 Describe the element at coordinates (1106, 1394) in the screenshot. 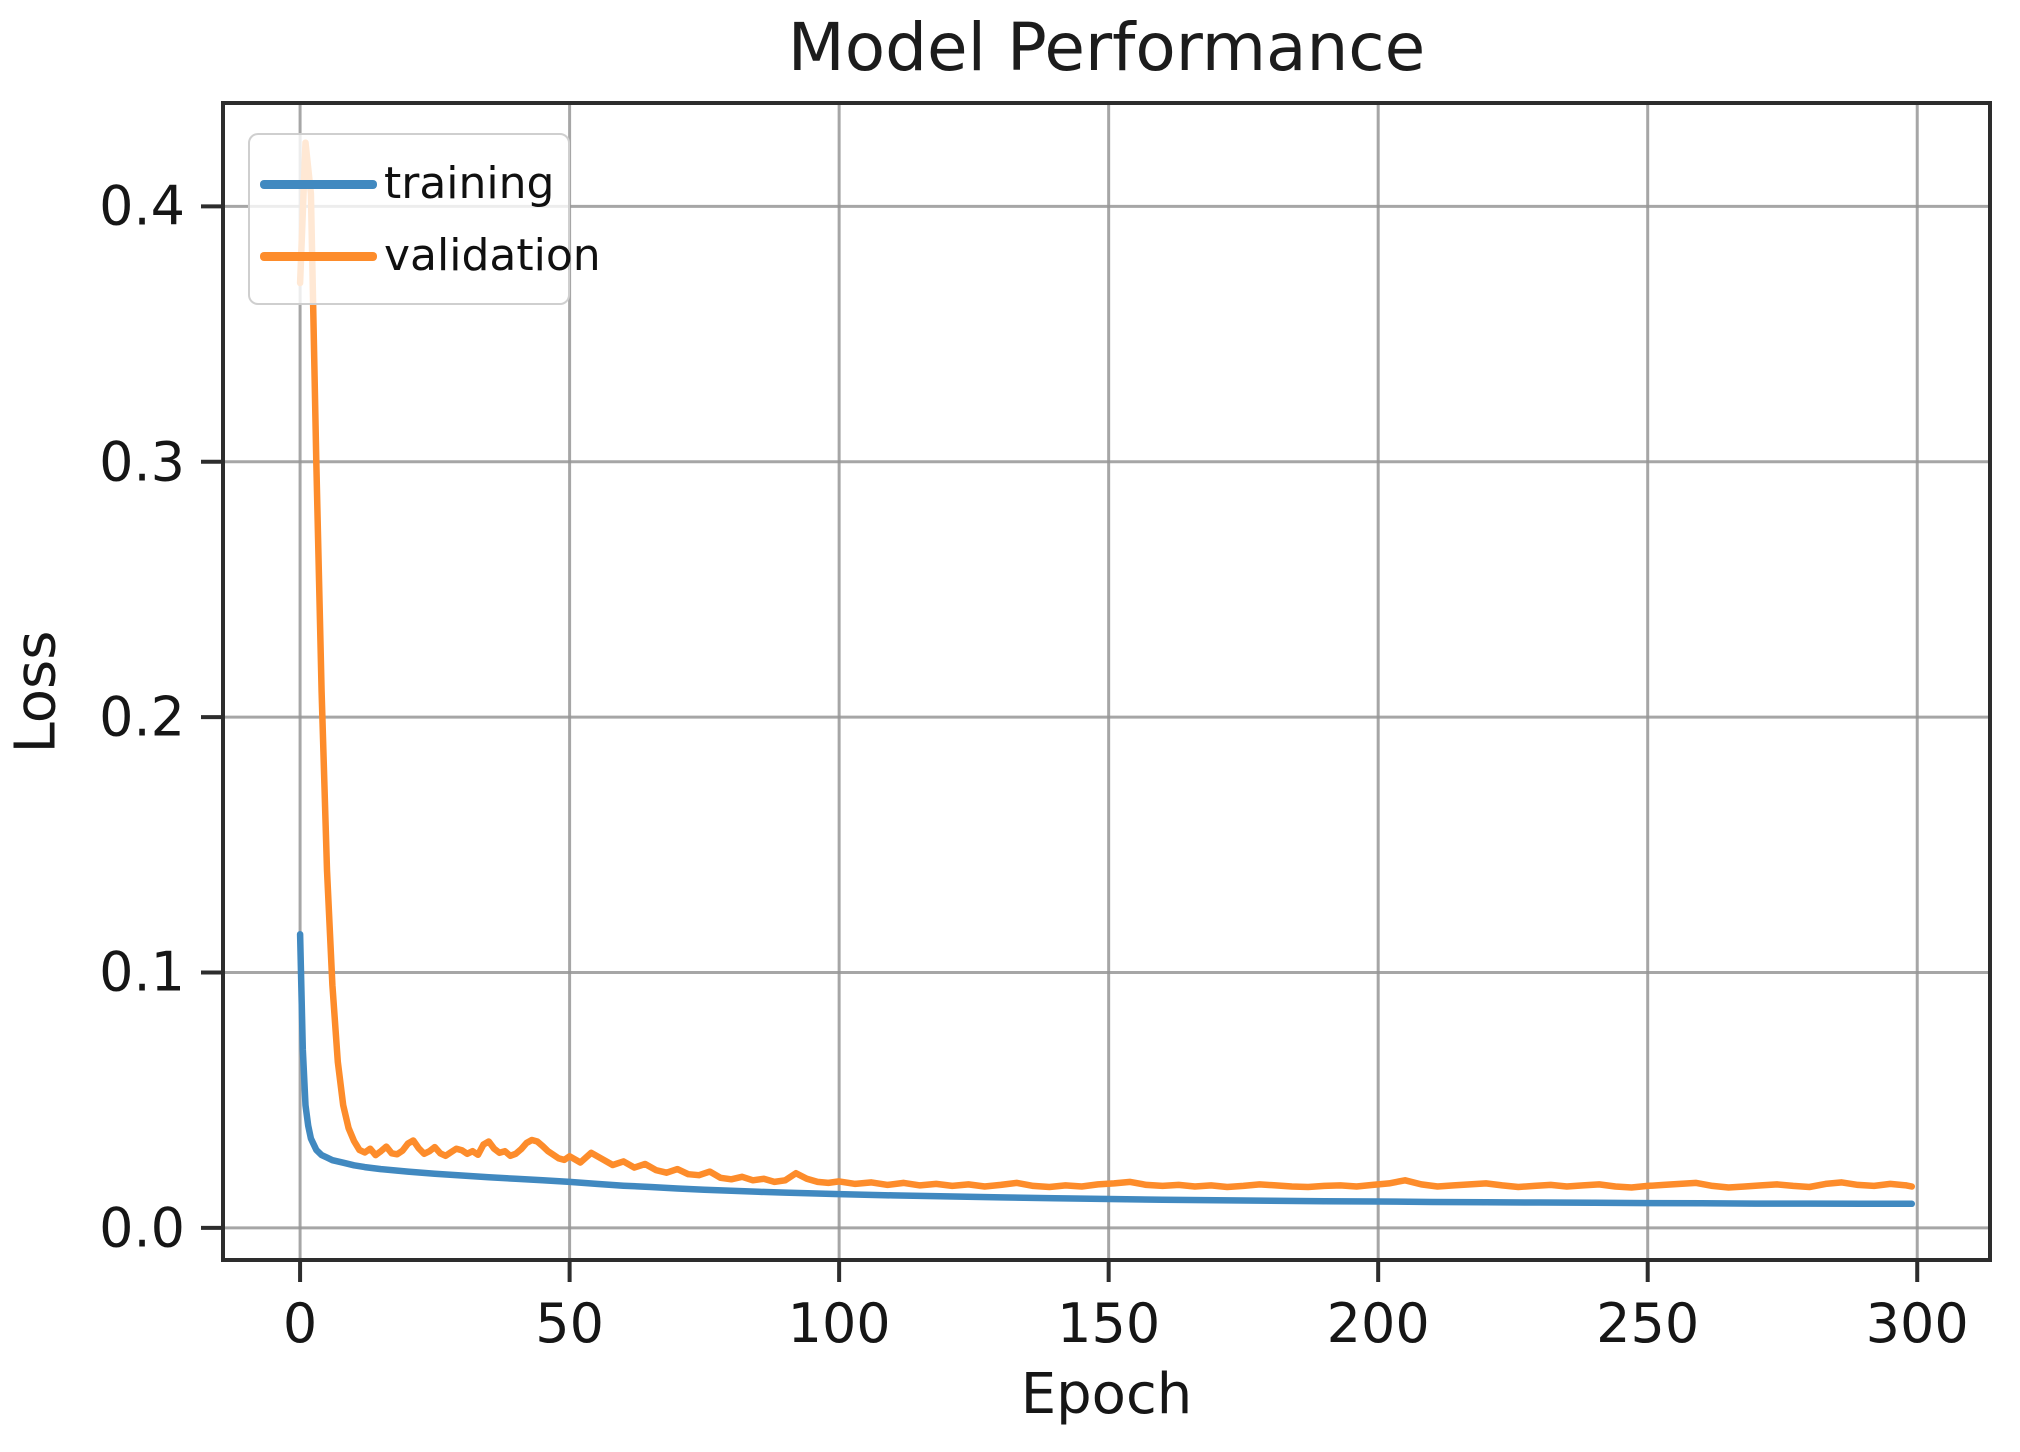

I see `x-axis-label: Epoch` at that location.